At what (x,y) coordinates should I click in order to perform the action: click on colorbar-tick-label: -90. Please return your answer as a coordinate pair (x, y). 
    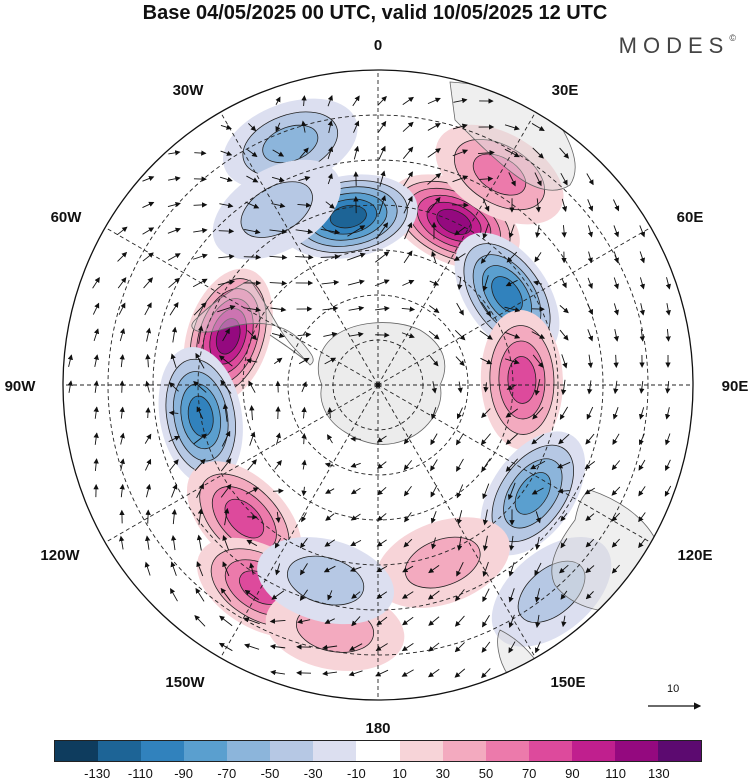
    Looking at the image, I should click on (183, 773).